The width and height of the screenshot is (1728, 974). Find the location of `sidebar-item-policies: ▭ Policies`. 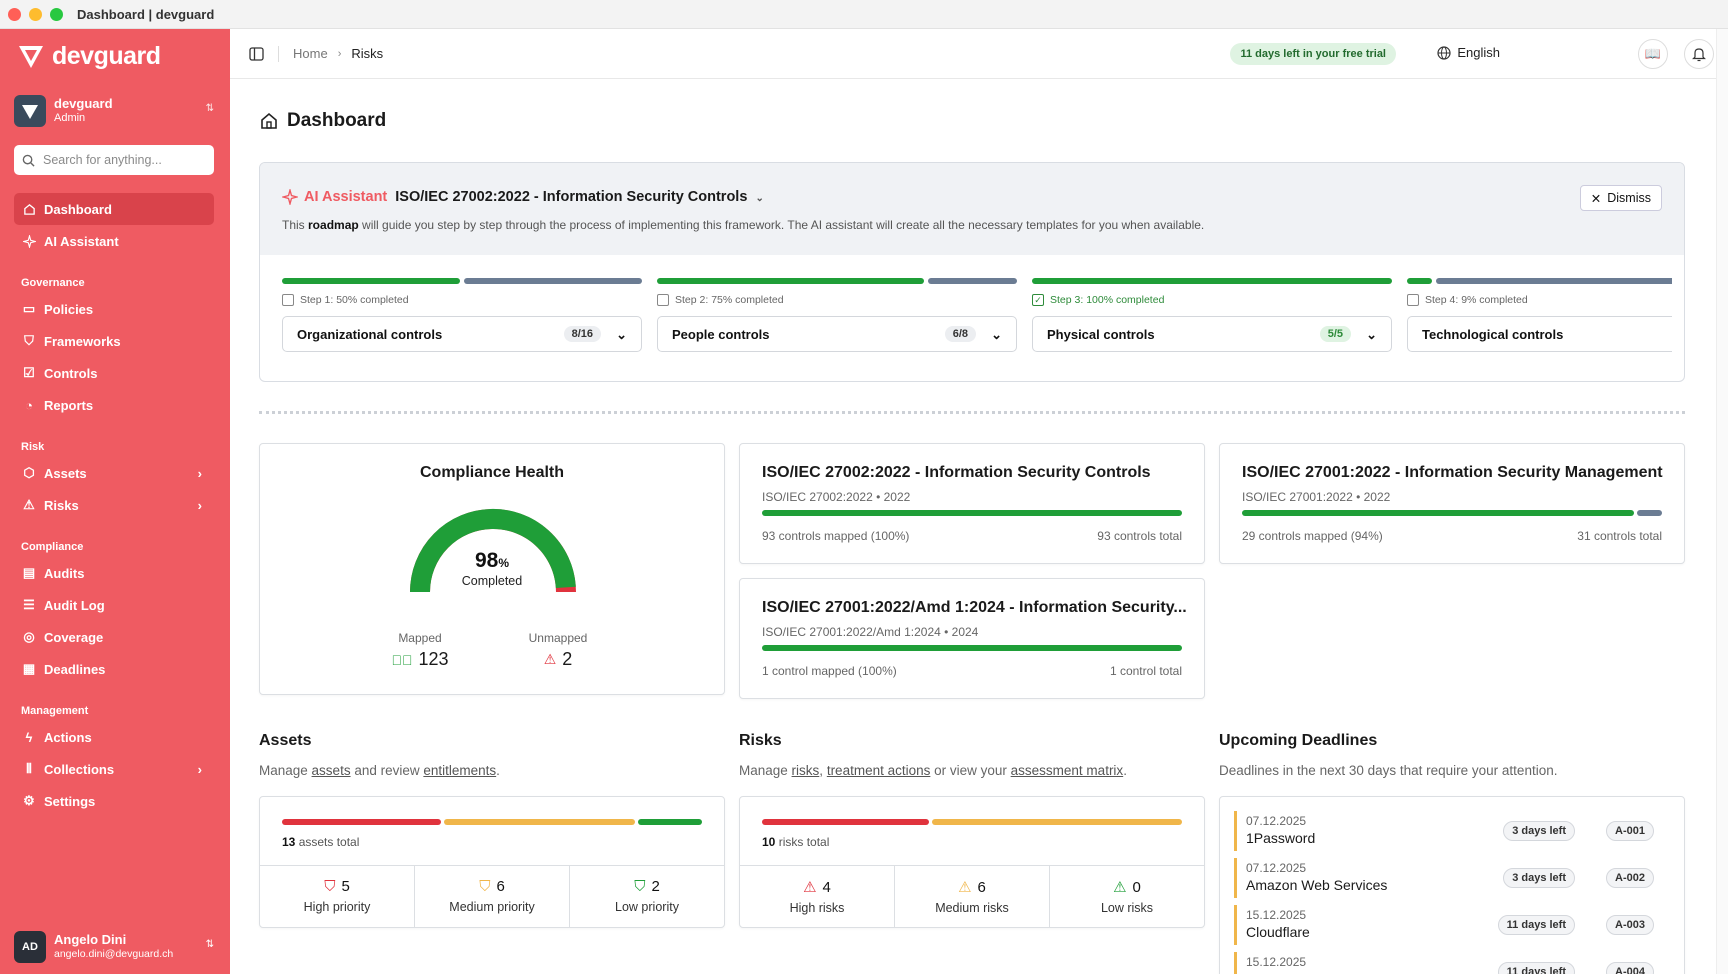

sidebar-item-policies: ▭ Policies is located at coordinates (114, 309).